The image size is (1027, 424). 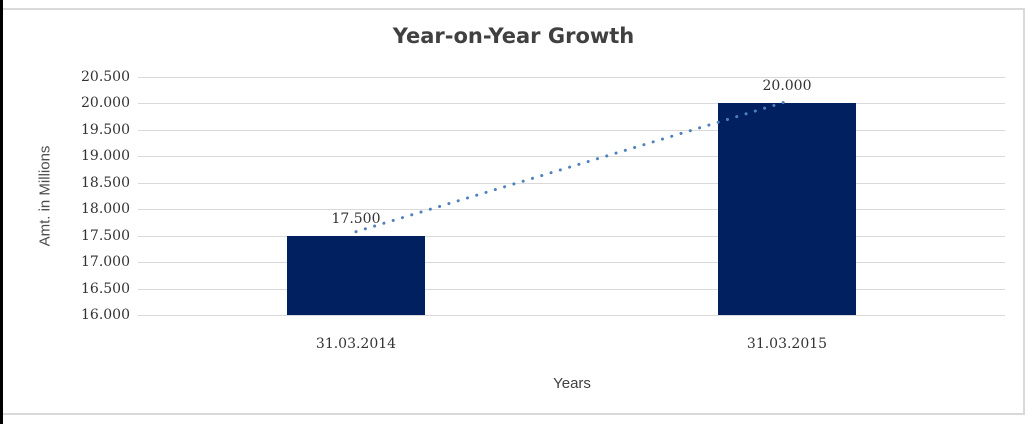 What do you see at coordinates (105, 262) in the screenshot?
I see `y-tick-label: 17.000` at bounding box center [105, 262].